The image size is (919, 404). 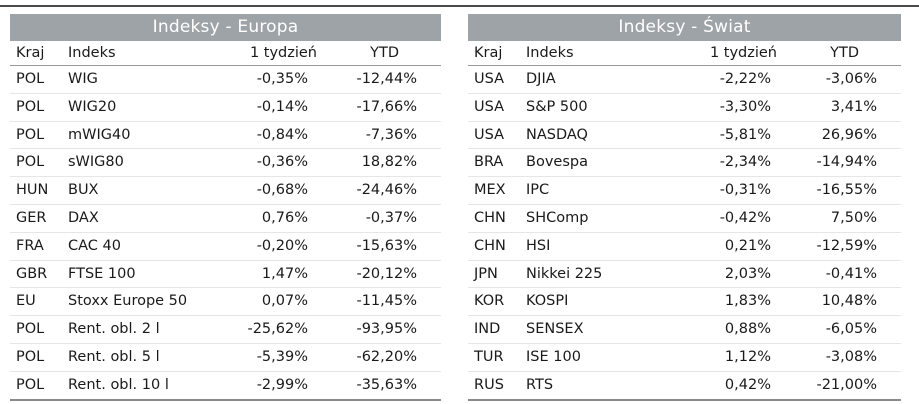 I want to click on table-row: POL Rent. obl. 10 l -2,99% -35,63%, so click(x=225, y=385).